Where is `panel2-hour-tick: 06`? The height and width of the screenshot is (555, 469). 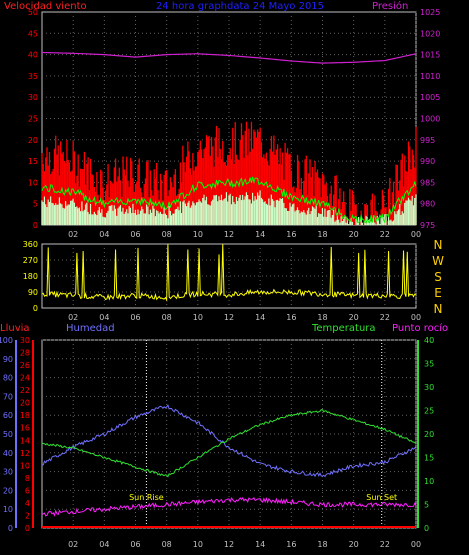
panel2-hour-tick: 06 is located at coordinates (135, 317).